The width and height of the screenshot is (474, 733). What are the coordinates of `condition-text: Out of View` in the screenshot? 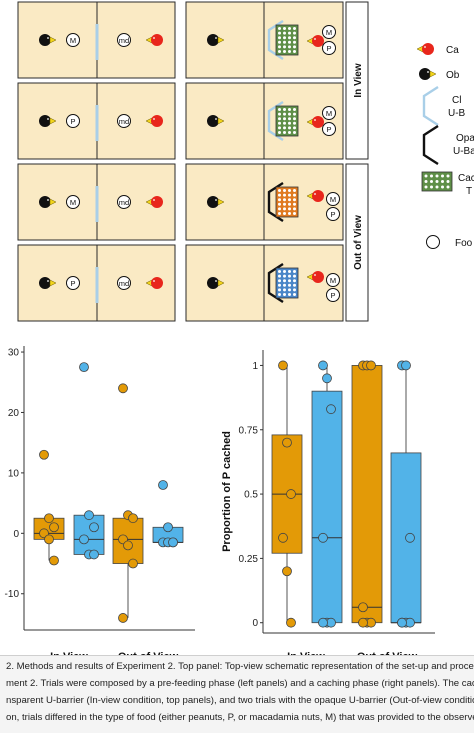 It's located at (358, 242).